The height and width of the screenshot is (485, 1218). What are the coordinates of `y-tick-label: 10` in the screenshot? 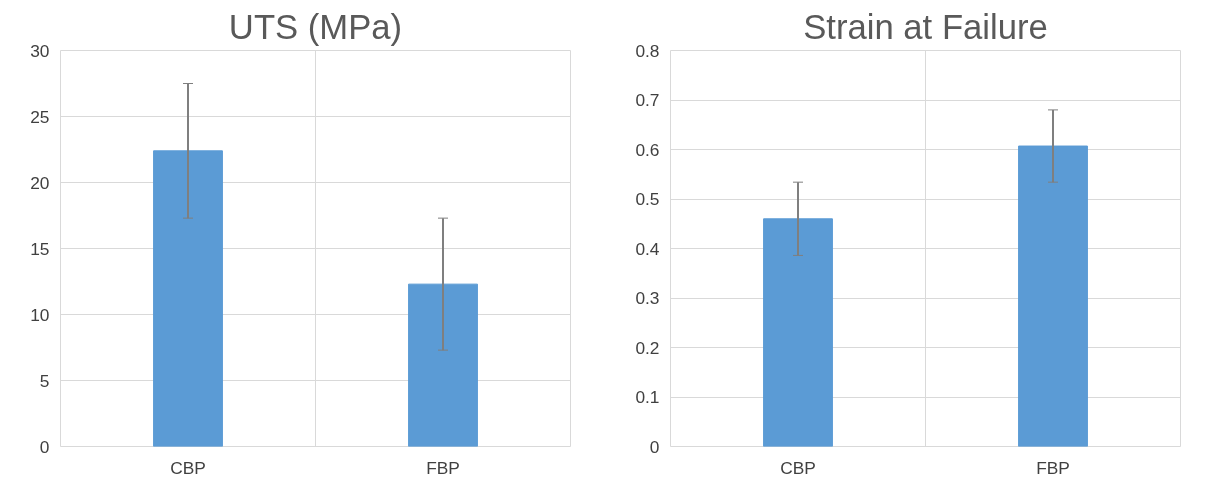 It's located at (40, 314).